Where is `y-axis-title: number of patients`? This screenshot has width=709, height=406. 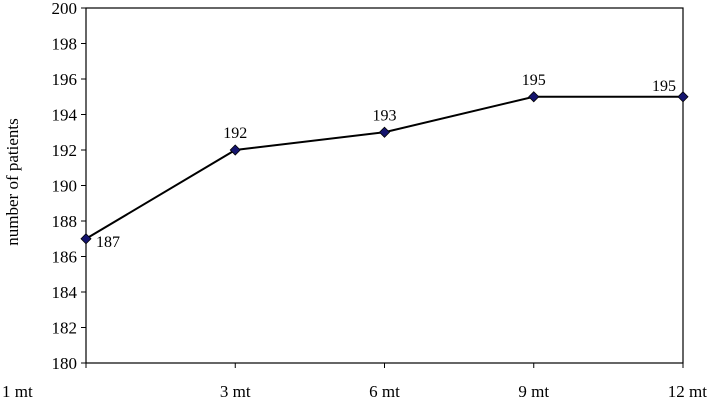
y-axis-title: number of patients is located at coordinates (12, 181).